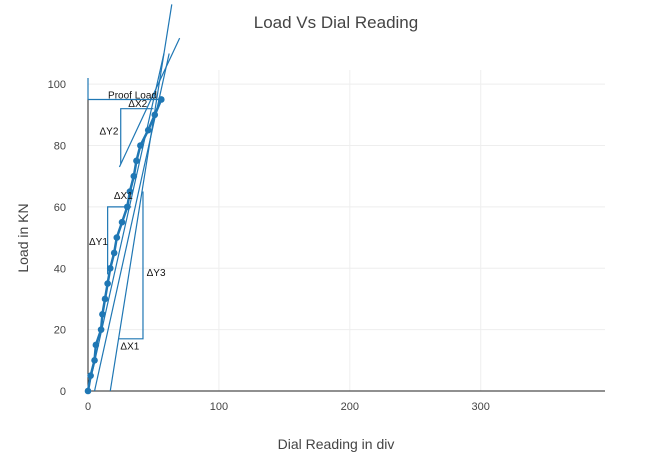 The image size is (657, 459). What do you see at coordinates (23, 237) in the screenshot?
I see `y-axis-title: Load in KN` at bounding box center [23, 237].